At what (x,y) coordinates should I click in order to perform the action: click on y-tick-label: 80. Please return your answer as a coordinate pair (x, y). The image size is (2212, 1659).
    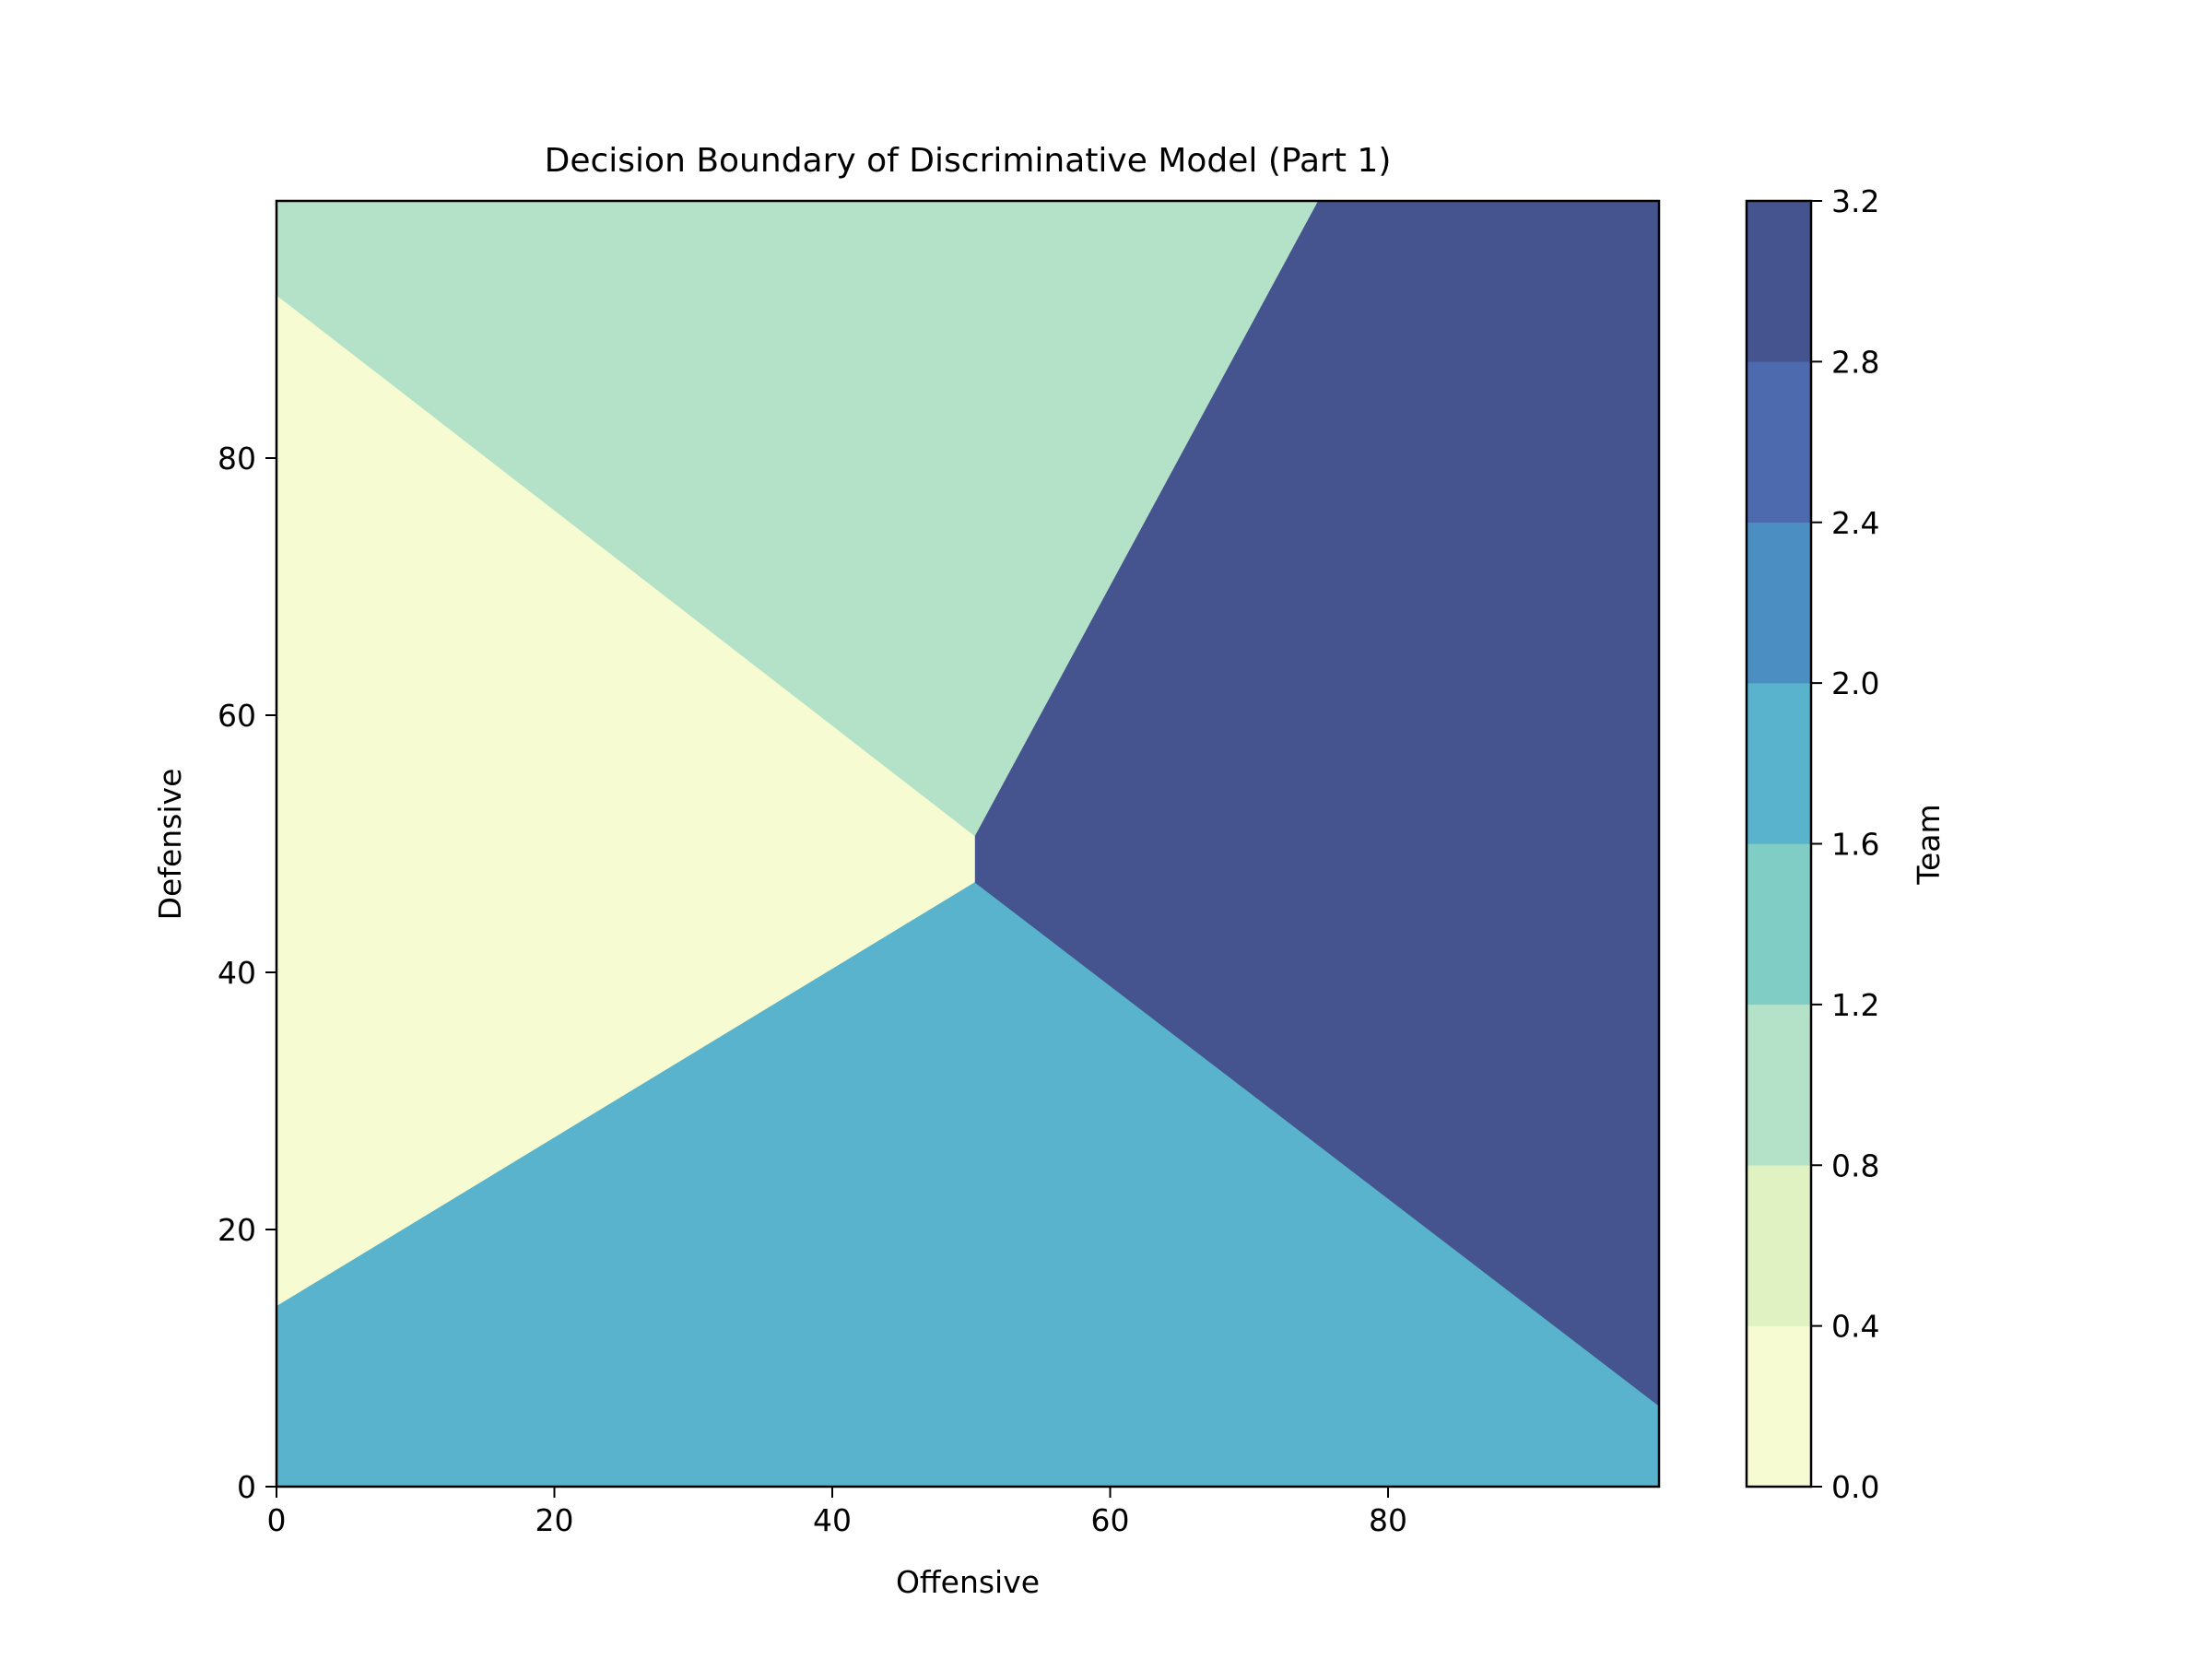
    Looking at the image, I should click on (237, 459).